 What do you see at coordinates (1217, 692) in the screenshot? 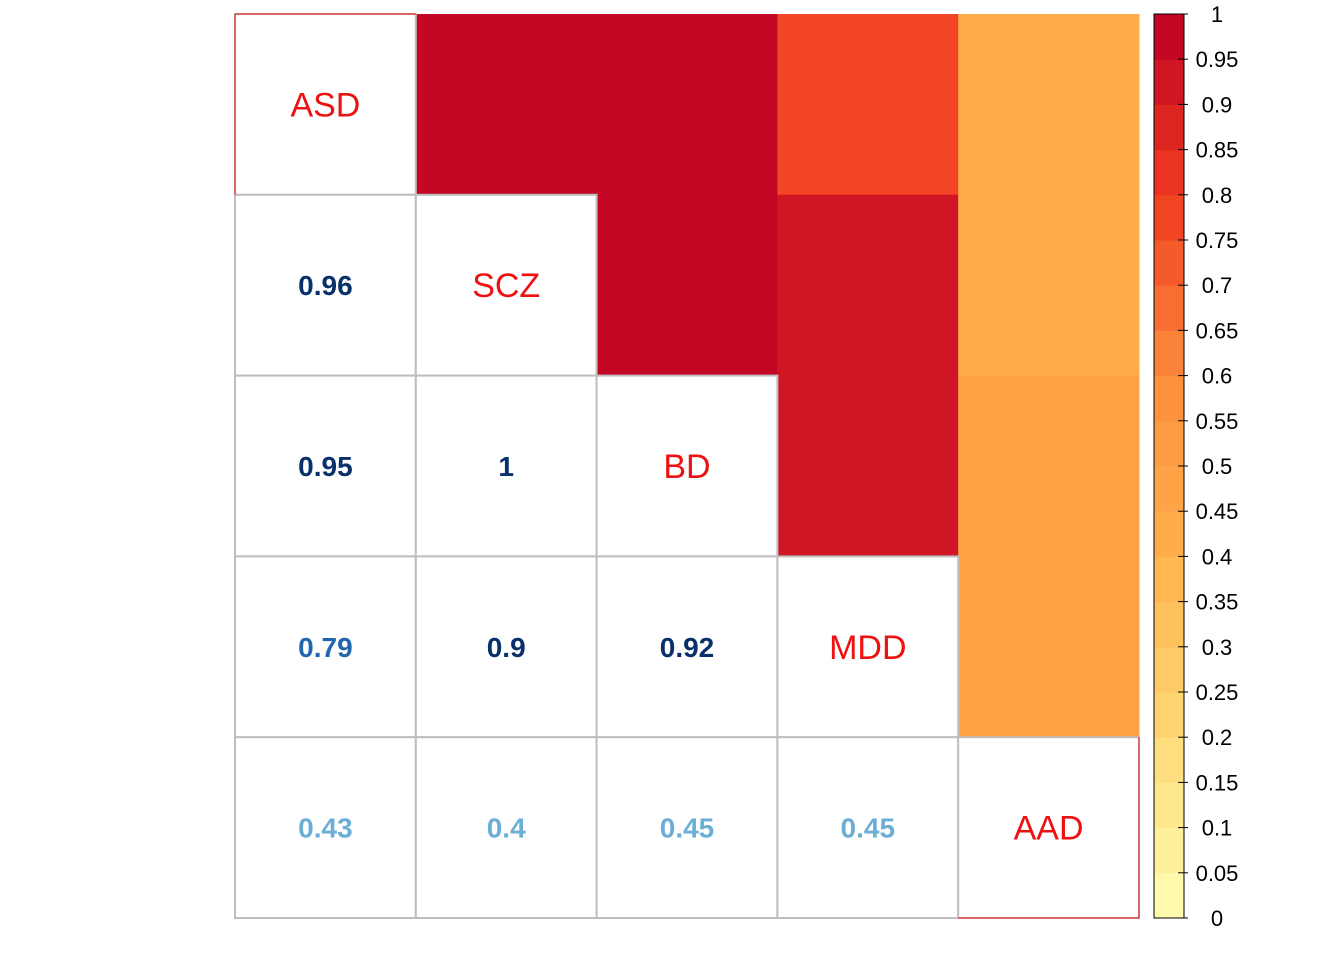
I see `colorbar-tick-label: 0.25` at bounding box center [1217, 692].